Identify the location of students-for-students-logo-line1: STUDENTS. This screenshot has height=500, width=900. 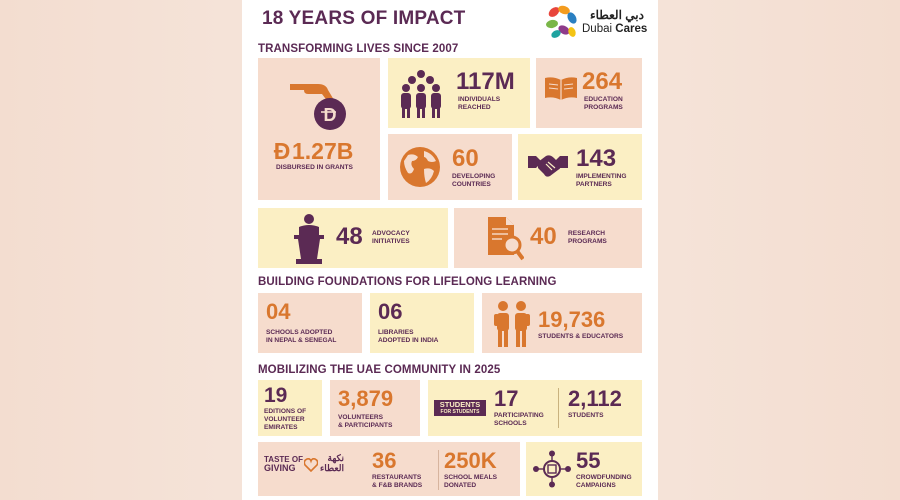
(460, 404).